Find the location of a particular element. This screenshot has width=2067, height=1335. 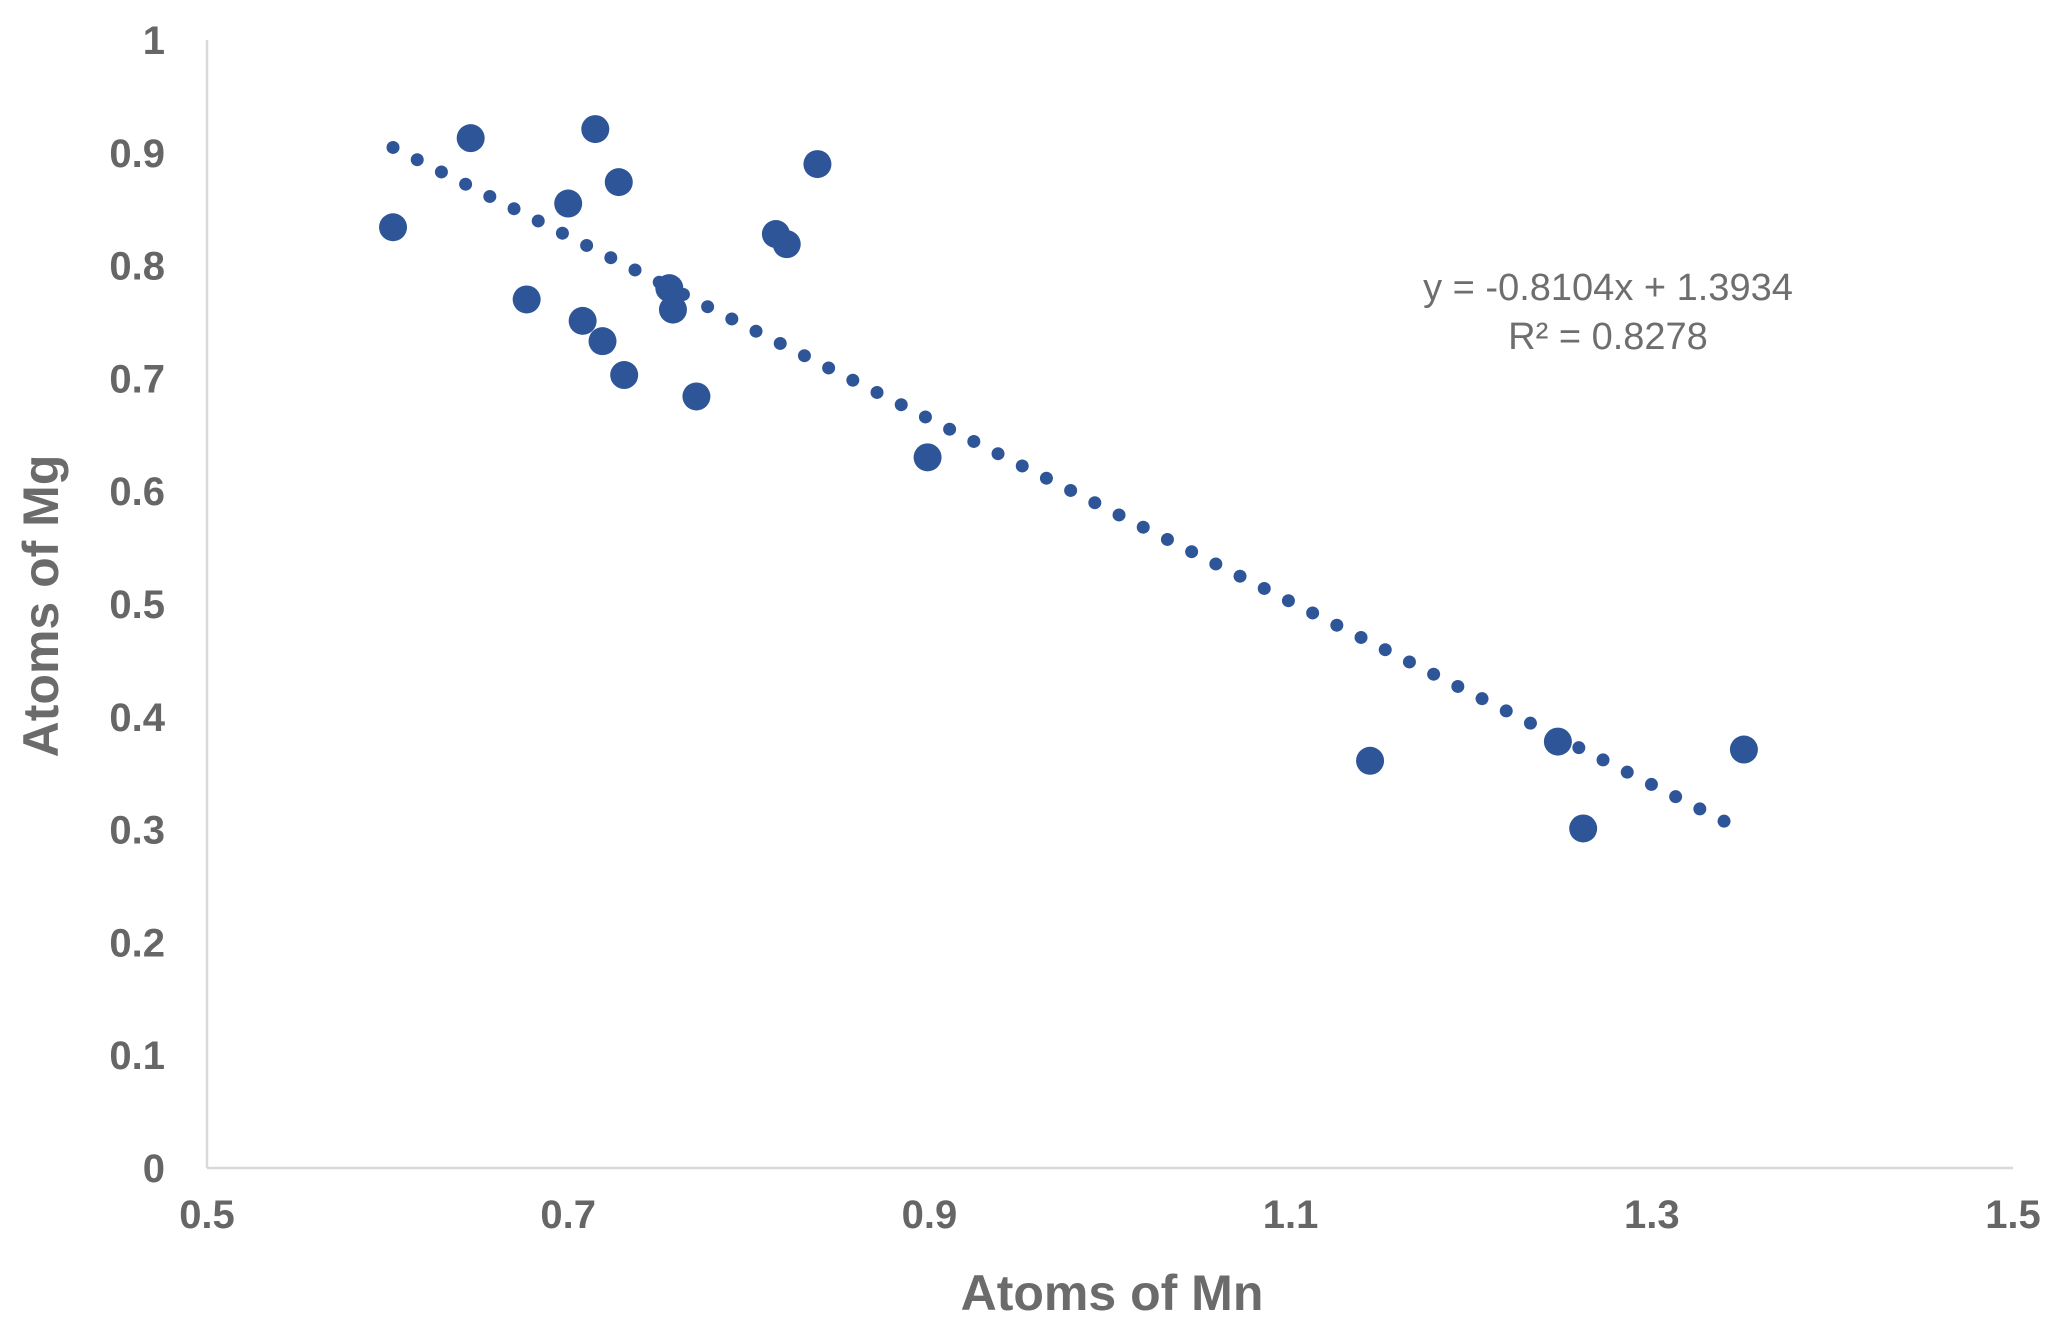

y-tick-label: 0.2 is located at coordinates (137, 943).